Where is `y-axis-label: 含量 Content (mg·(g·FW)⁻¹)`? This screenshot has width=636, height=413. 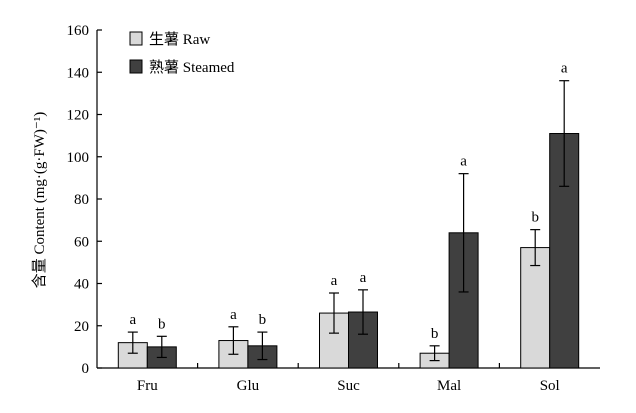
y-axis-label: 含量 Content (mg·(g·FW)⁻¹) is located at coordinates (39, 200).